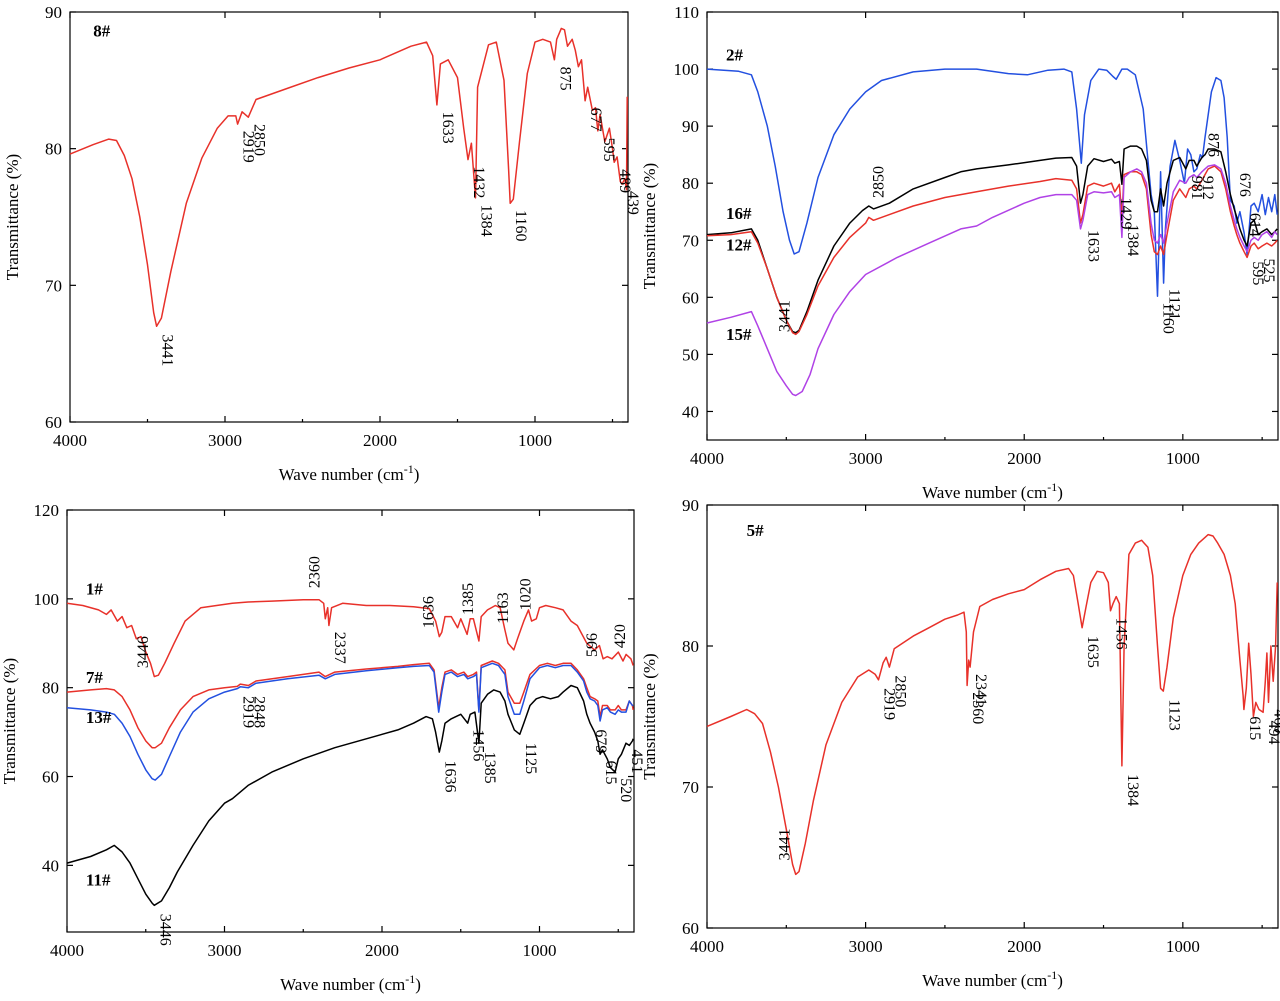 The height and width of the screenshot is (1001, 1280). Describe the element at coordinates (478, 182) in the screenshot. I see `peak-label: 1432` at that location.